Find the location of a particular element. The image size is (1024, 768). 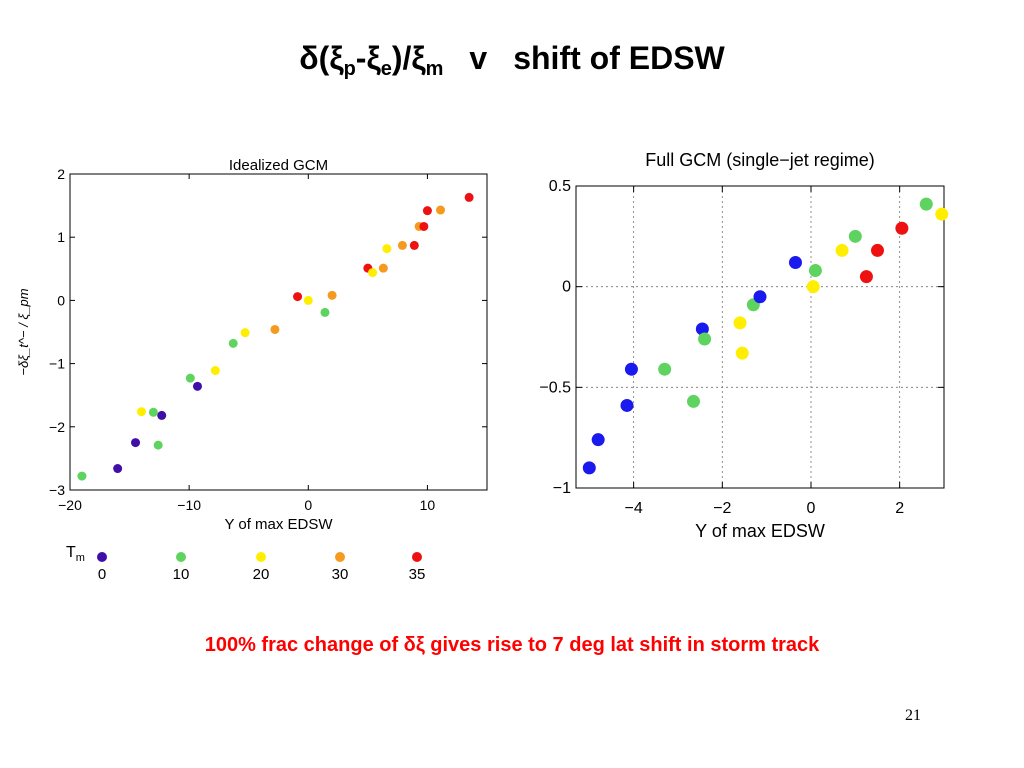

chart-0-ytick-label-0: −3 is located at coordinates (57, 490).